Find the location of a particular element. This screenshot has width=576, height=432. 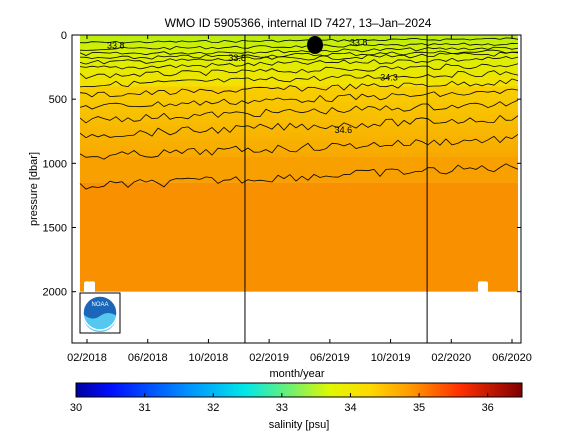

contour-label-2: 33.8 is located at coordinates (359, 43).